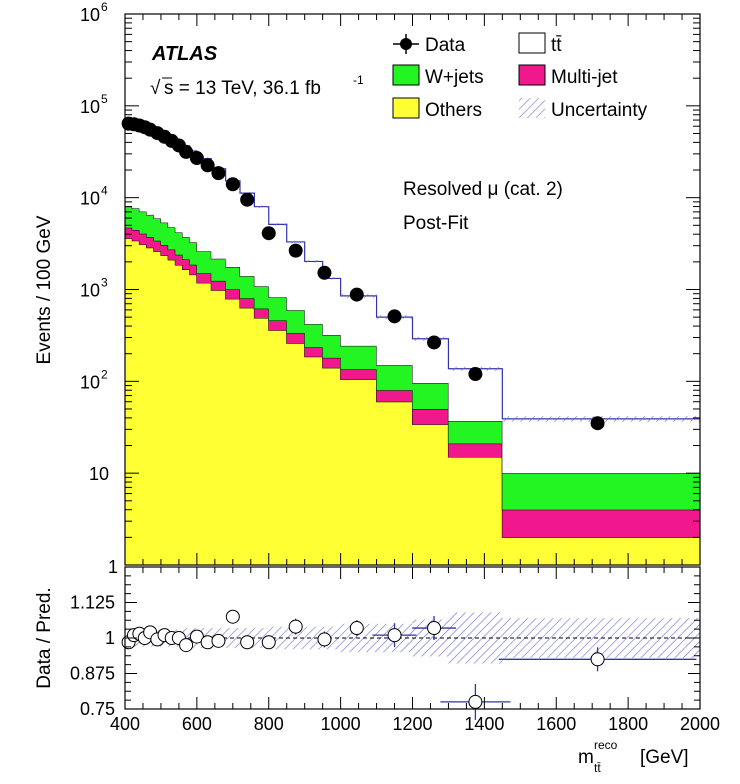 This screenshot has width=740, height=784. What do you see at coordinates (606, 745) in the screenshot?
I see `x-axis-title-sup: reco` at bounding box center [606, 745].